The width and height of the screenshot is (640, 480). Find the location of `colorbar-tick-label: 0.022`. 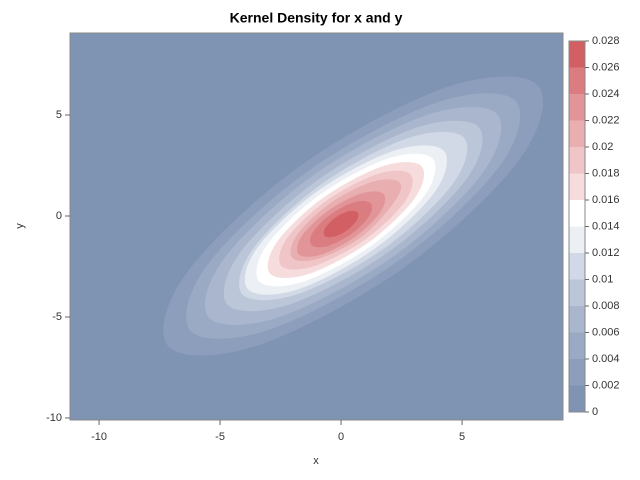

colorbar-tick-label: 0.022 is located at coordinates (606, 120).